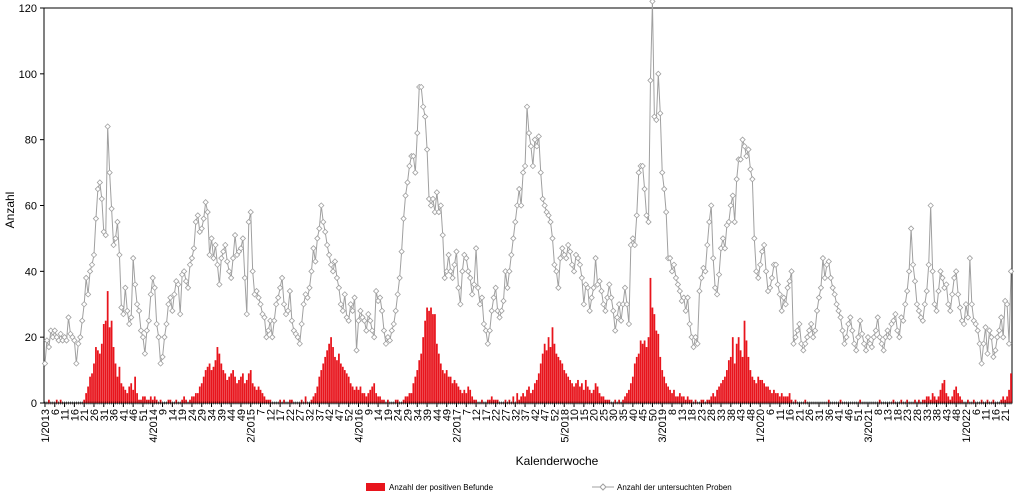 The width and height of the screenshot is (1024, 499). I want to click on x-tick-label-195: 39, so click(428, 415).